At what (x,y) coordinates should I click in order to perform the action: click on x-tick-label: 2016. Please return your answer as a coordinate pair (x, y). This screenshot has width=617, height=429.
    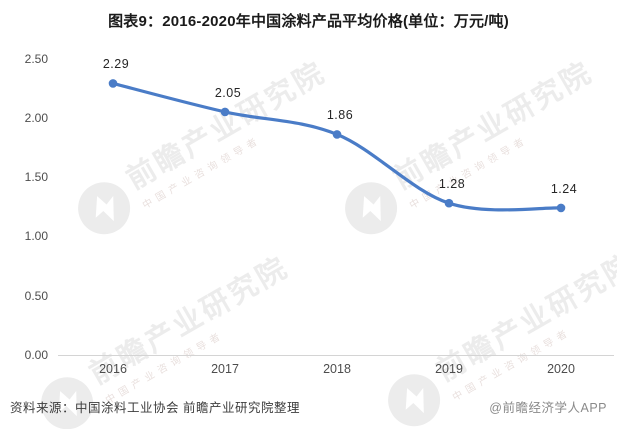
    Looking at the image, I should click on (113, 369).